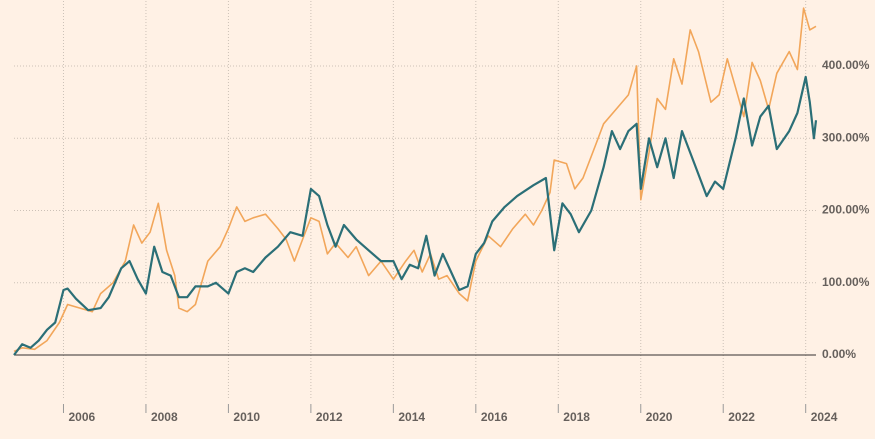 This screenshot has height=439, width=875. I want to click on x-tick-label: 2020, so click(659, 417).